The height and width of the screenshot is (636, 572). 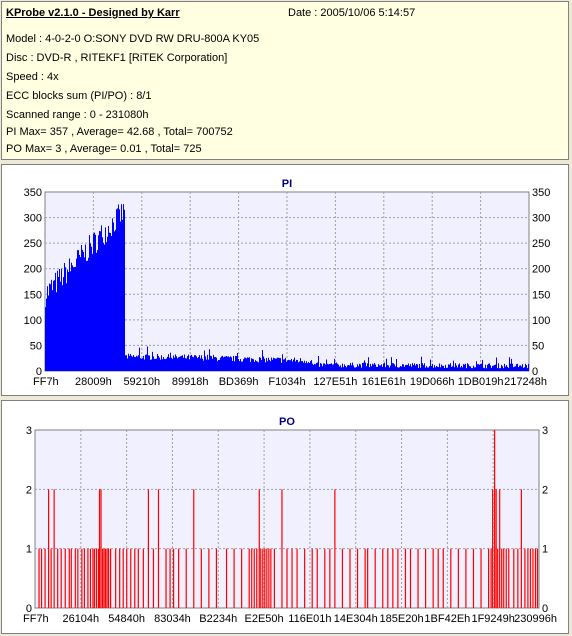 I want to click on y-tick-label-left: 350, so click(x=33, y=193).